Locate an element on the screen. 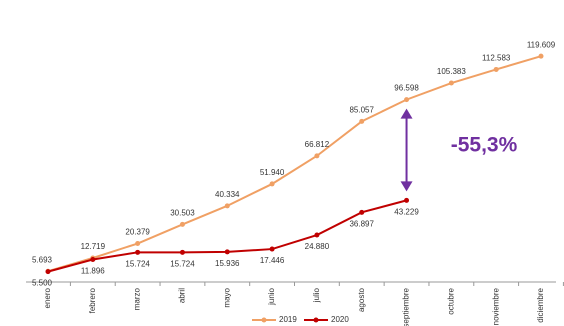 This screenshot has height=326, width=564. data-label: 12.719 is located at coordinates (93, 246).